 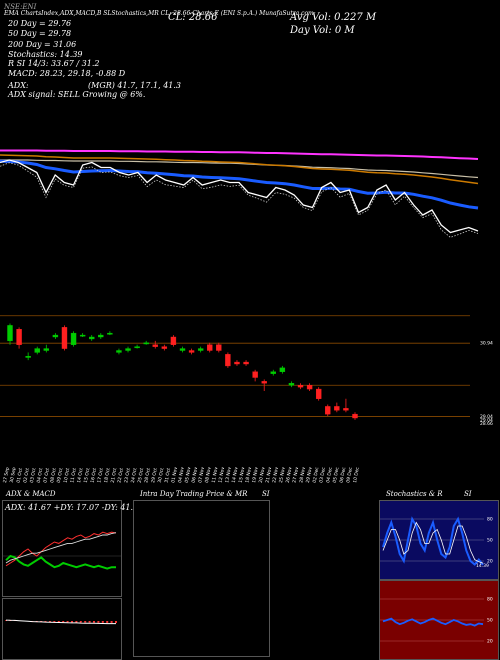 What do you see at coordinates (275, 474) in the screenshot?
I see `date-tick-label: 22 Nov` at bounding box center [275, 474].